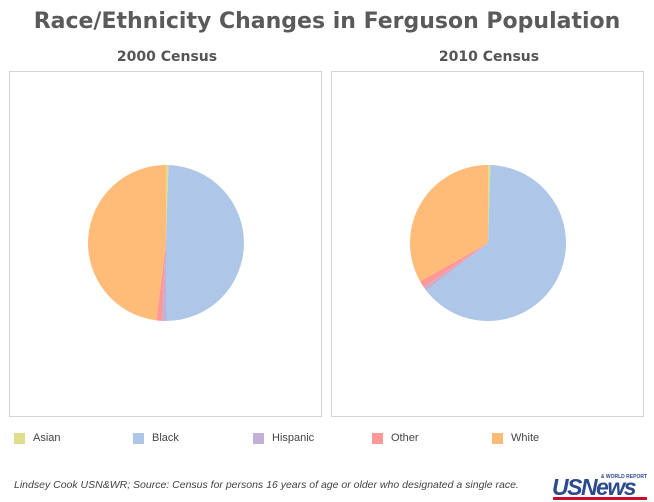  I want to click on legend-item-black: Black, so click(156, 438).